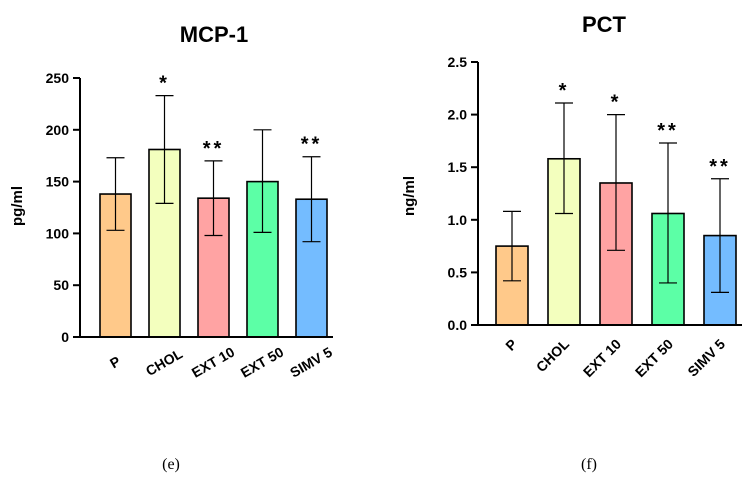 This screenshot has height=478, width=752. Describe the element at coordinates (409, 196) in the screenshot. I see `y-axis-label: ng/ml` at that location.